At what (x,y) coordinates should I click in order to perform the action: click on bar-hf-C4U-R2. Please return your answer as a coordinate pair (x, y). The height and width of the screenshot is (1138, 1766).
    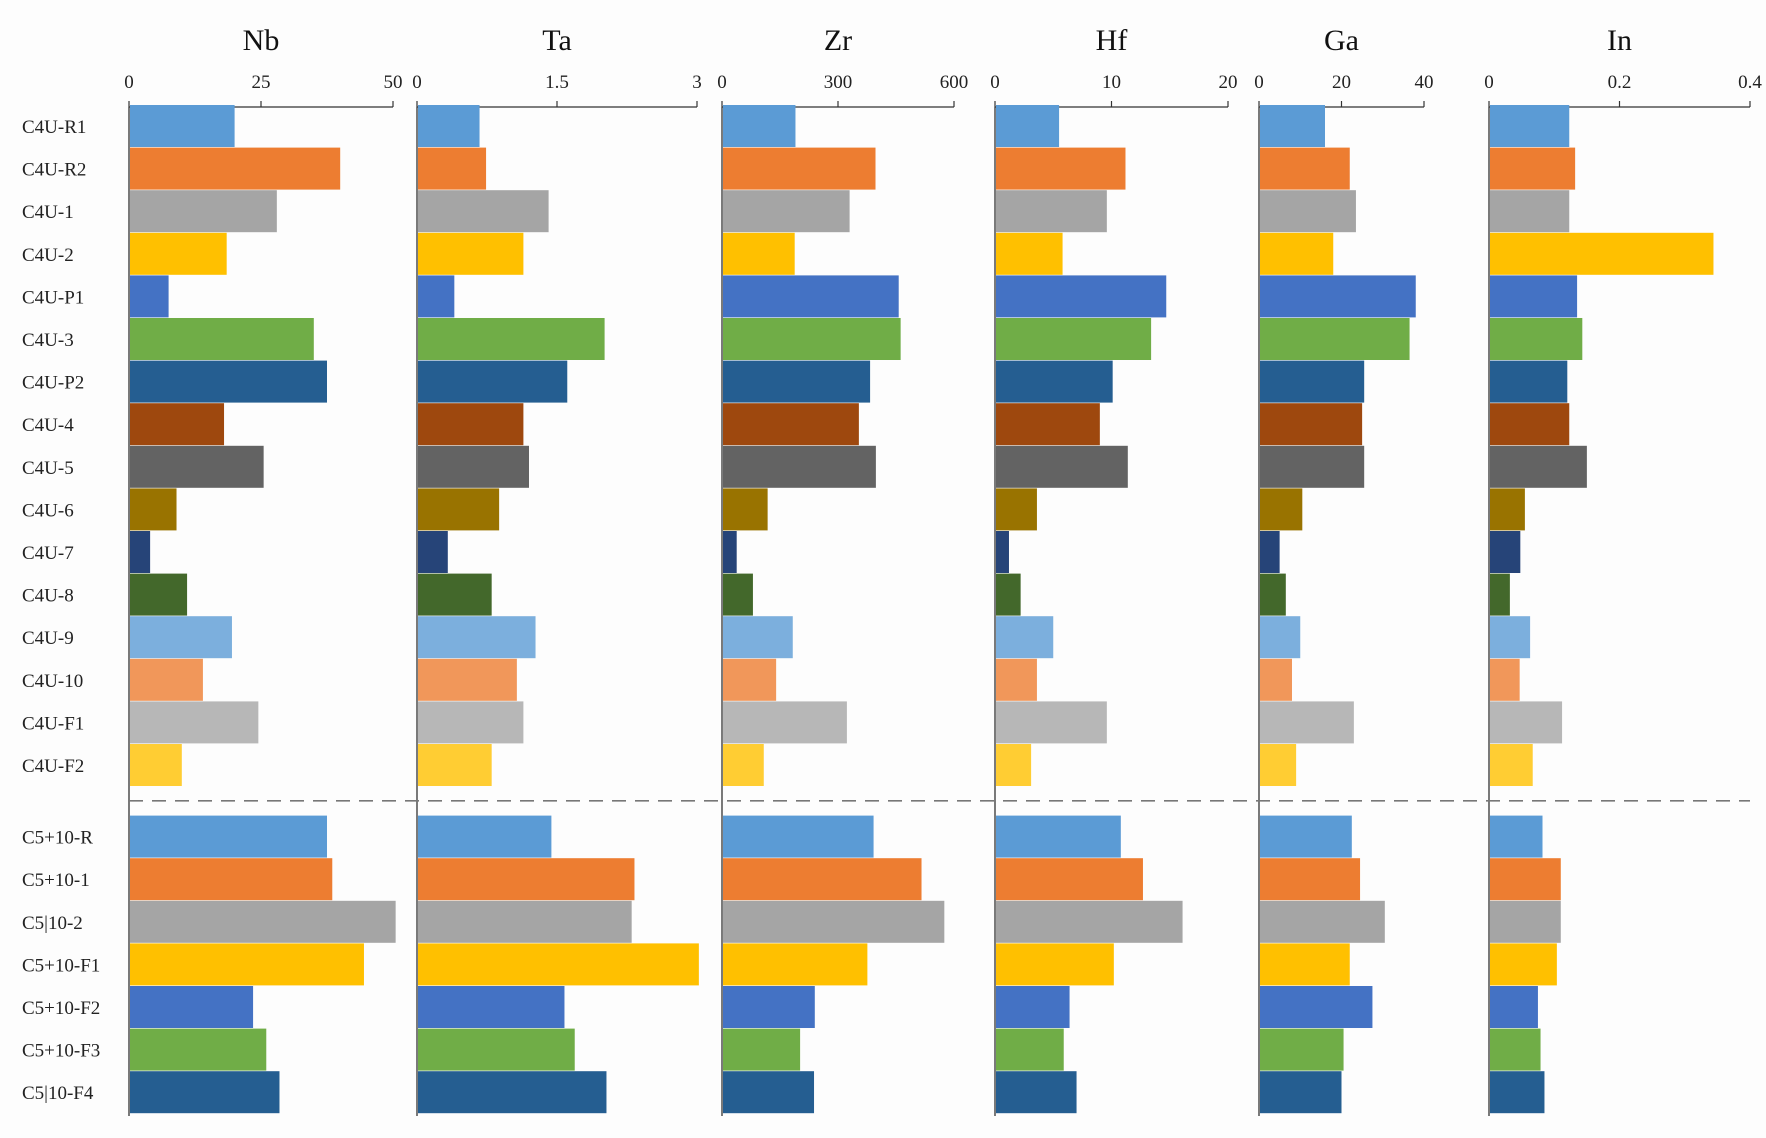
    Looking at the image, I should click on (1061, 168).